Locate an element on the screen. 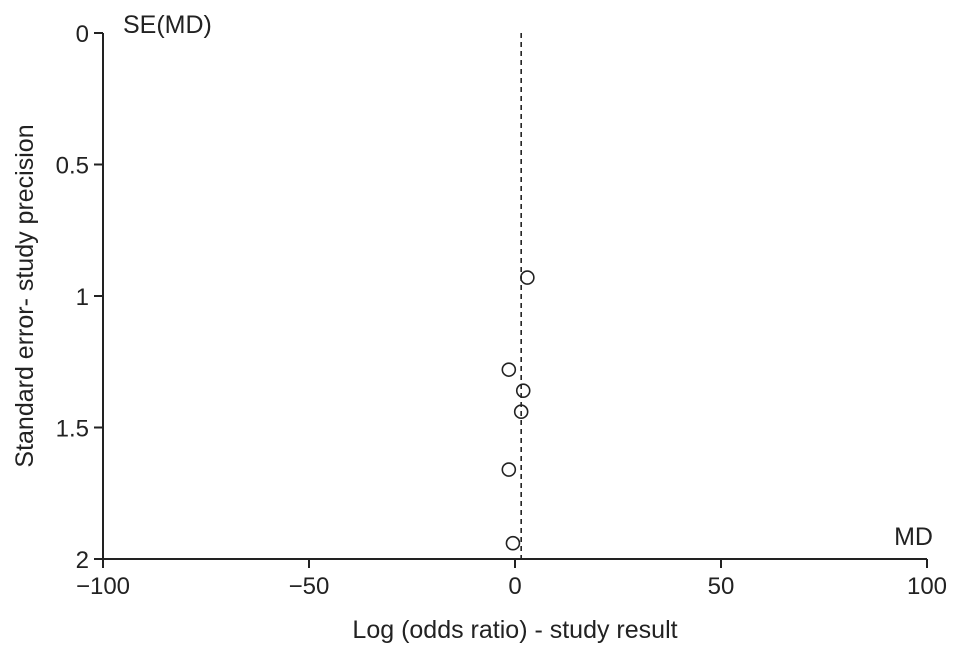 The width and height of the screenshot is (969, 655). x-tick-label: 50 is located at coordinates (721, 586).